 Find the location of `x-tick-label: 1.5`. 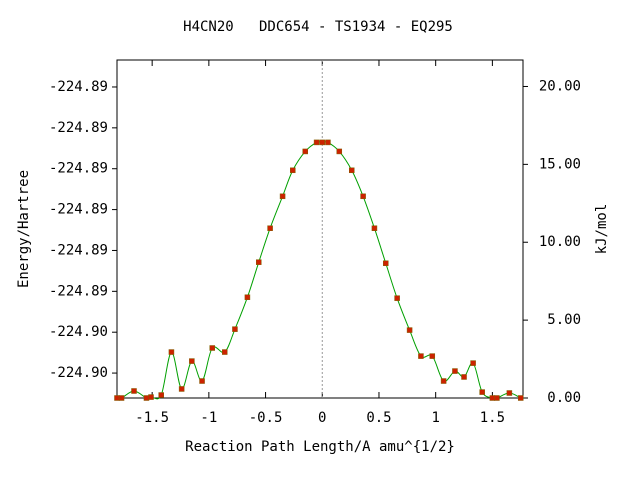

x-tick-label: 1.5 is located at coordinates (492, 418).